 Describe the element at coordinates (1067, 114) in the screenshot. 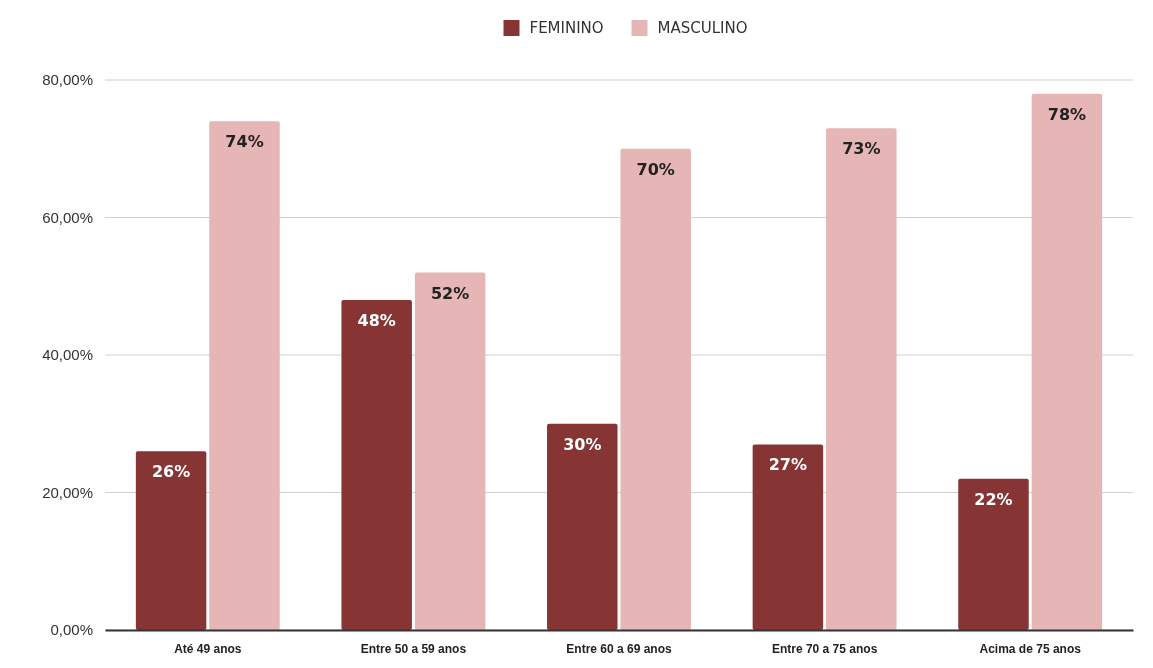

I see `data-label: 78%` at that location.